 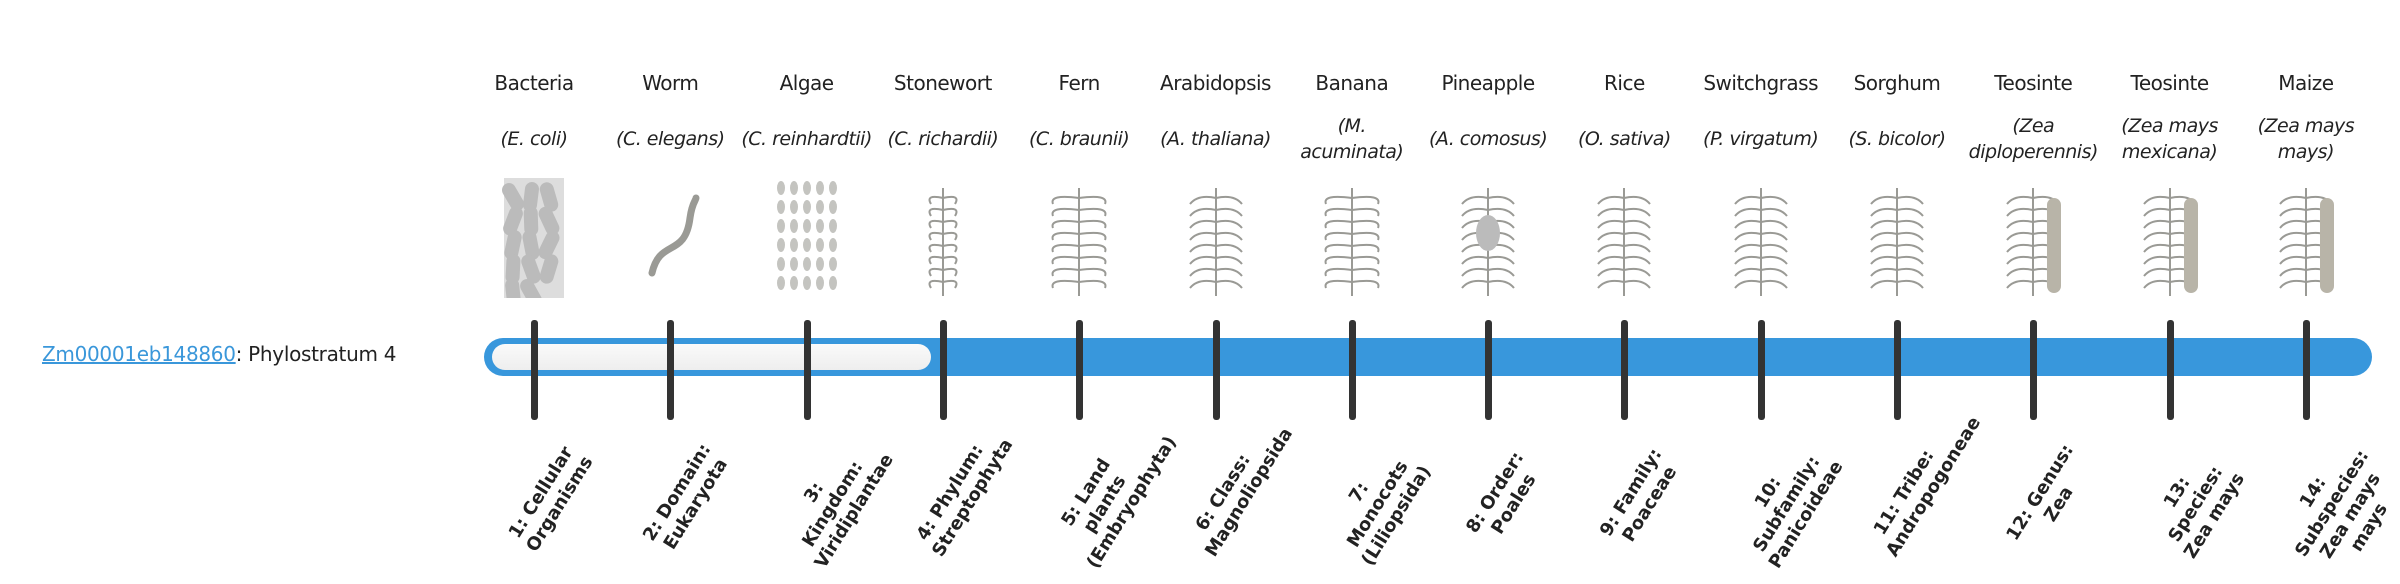 I want to click on switchgrass-icon, so click(x=1760, y=242).